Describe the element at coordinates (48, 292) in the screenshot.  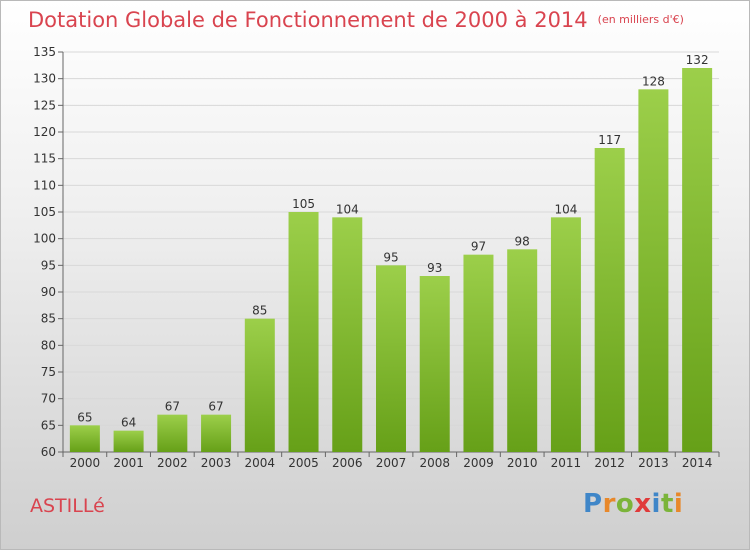
I see `y-tick-label: 90` at that location.